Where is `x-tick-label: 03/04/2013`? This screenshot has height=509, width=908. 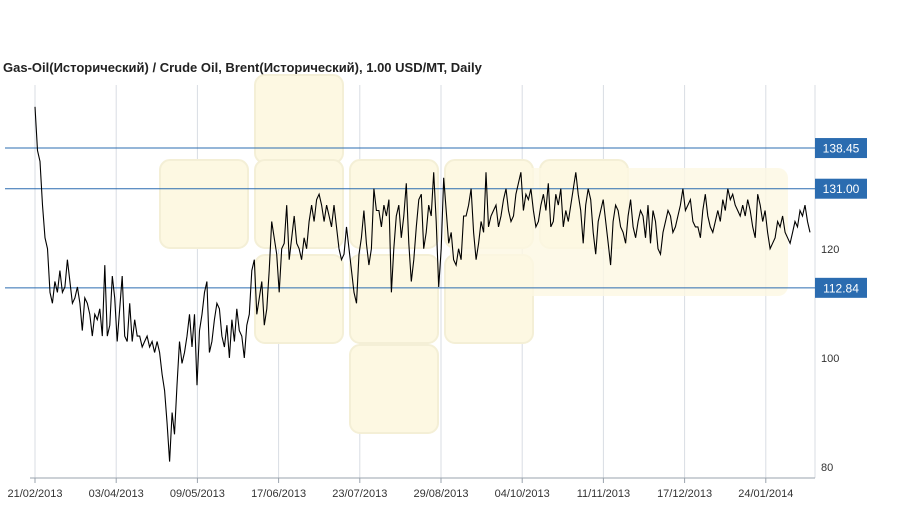 x-tick-label: 03/04/2013 is located at coordinates (116, 494).